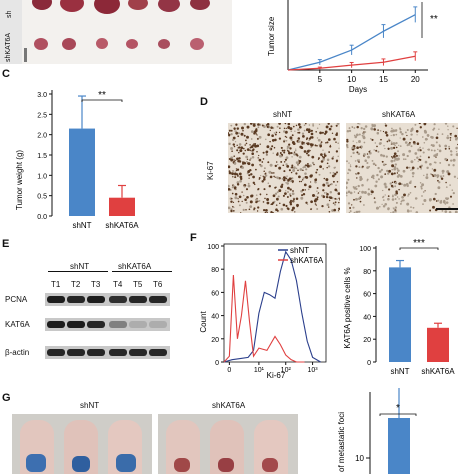  Describe the element at coordinates (399, 114) in the screenshot. I see `panel-d-col2: shKAT6A` at that location.